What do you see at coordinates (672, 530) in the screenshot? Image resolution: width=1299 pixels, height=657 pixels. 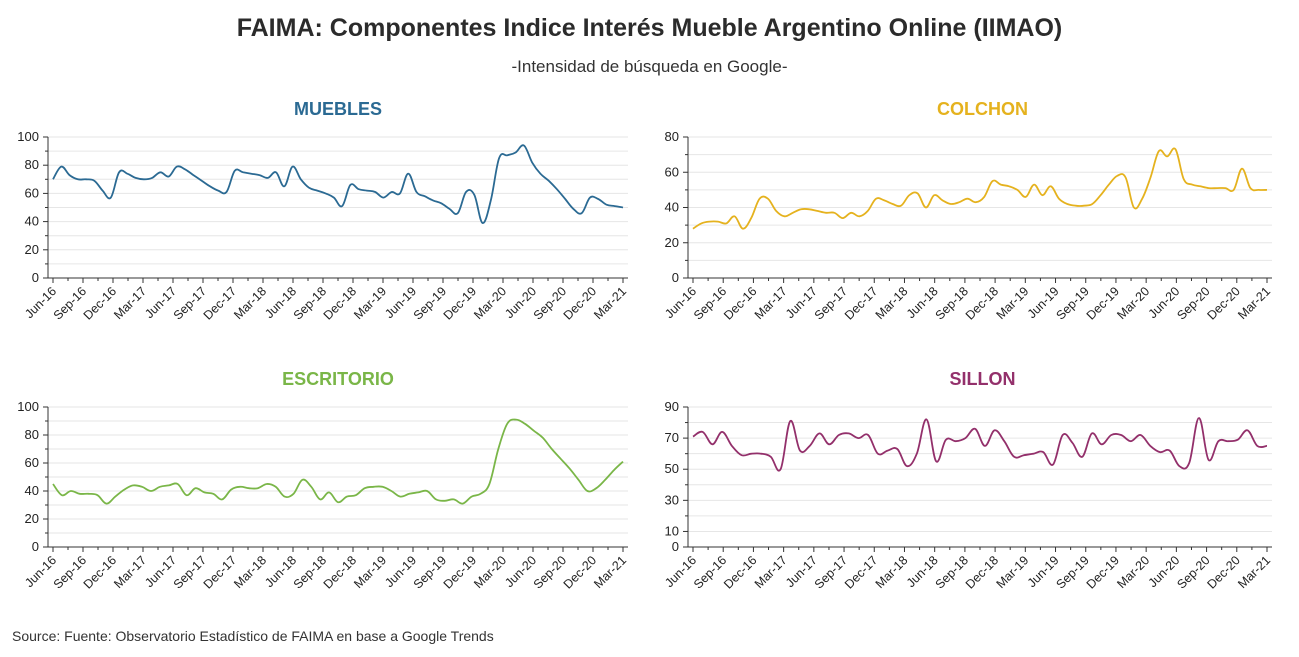 I see `y-tick-label: 10` at bounding box center [672, 530].